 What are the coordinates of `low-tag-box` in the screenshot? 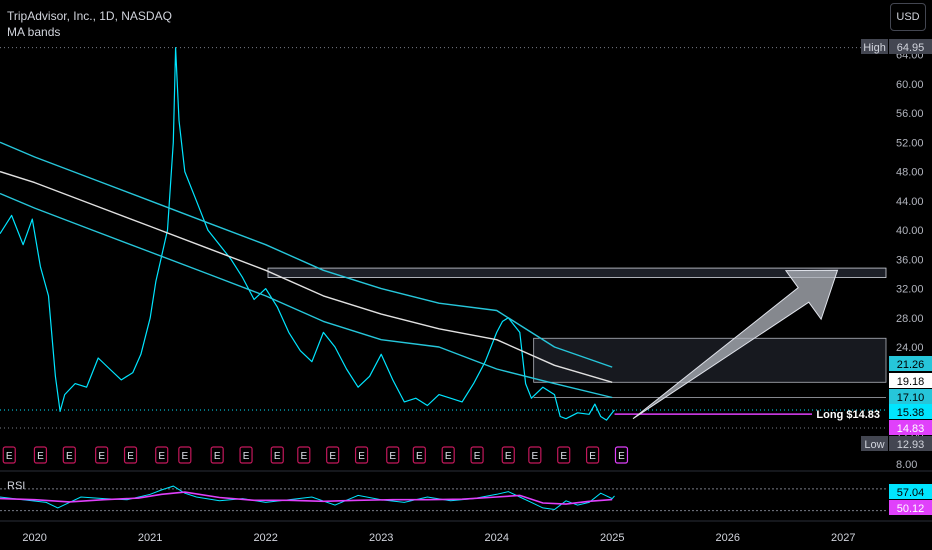 It's located at (910, 443).